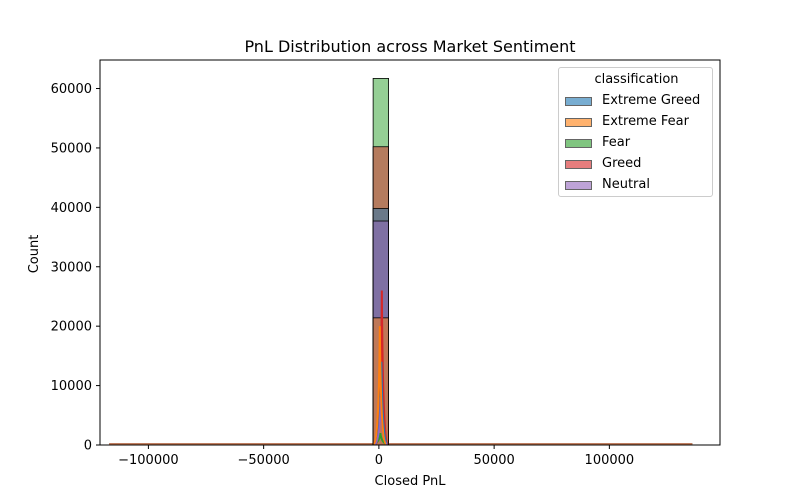 The height and width of the screenshot is (500, 800). I want to click on x-axis: −100000 −50000 0 50000 100000, so click(376, 456).